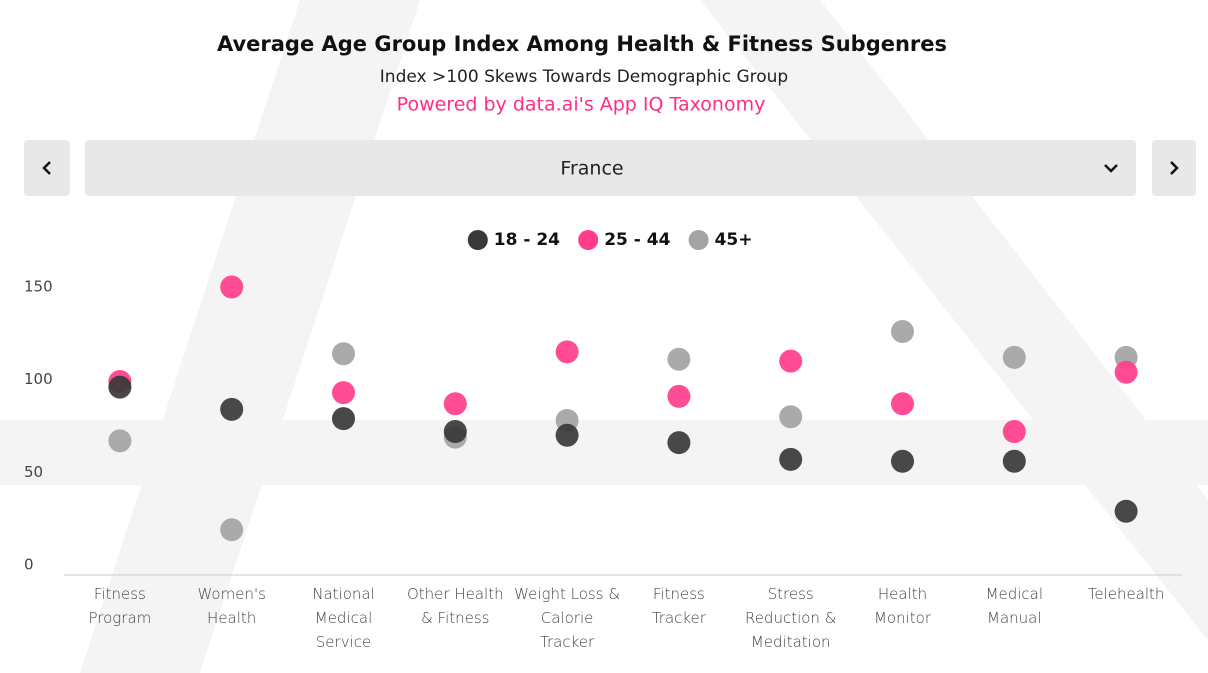 The image size is (1208, 673). Describe the element at coordinates (120, 606) in the screenshot. I see `x-tick-label: Fitness Program` at that location.